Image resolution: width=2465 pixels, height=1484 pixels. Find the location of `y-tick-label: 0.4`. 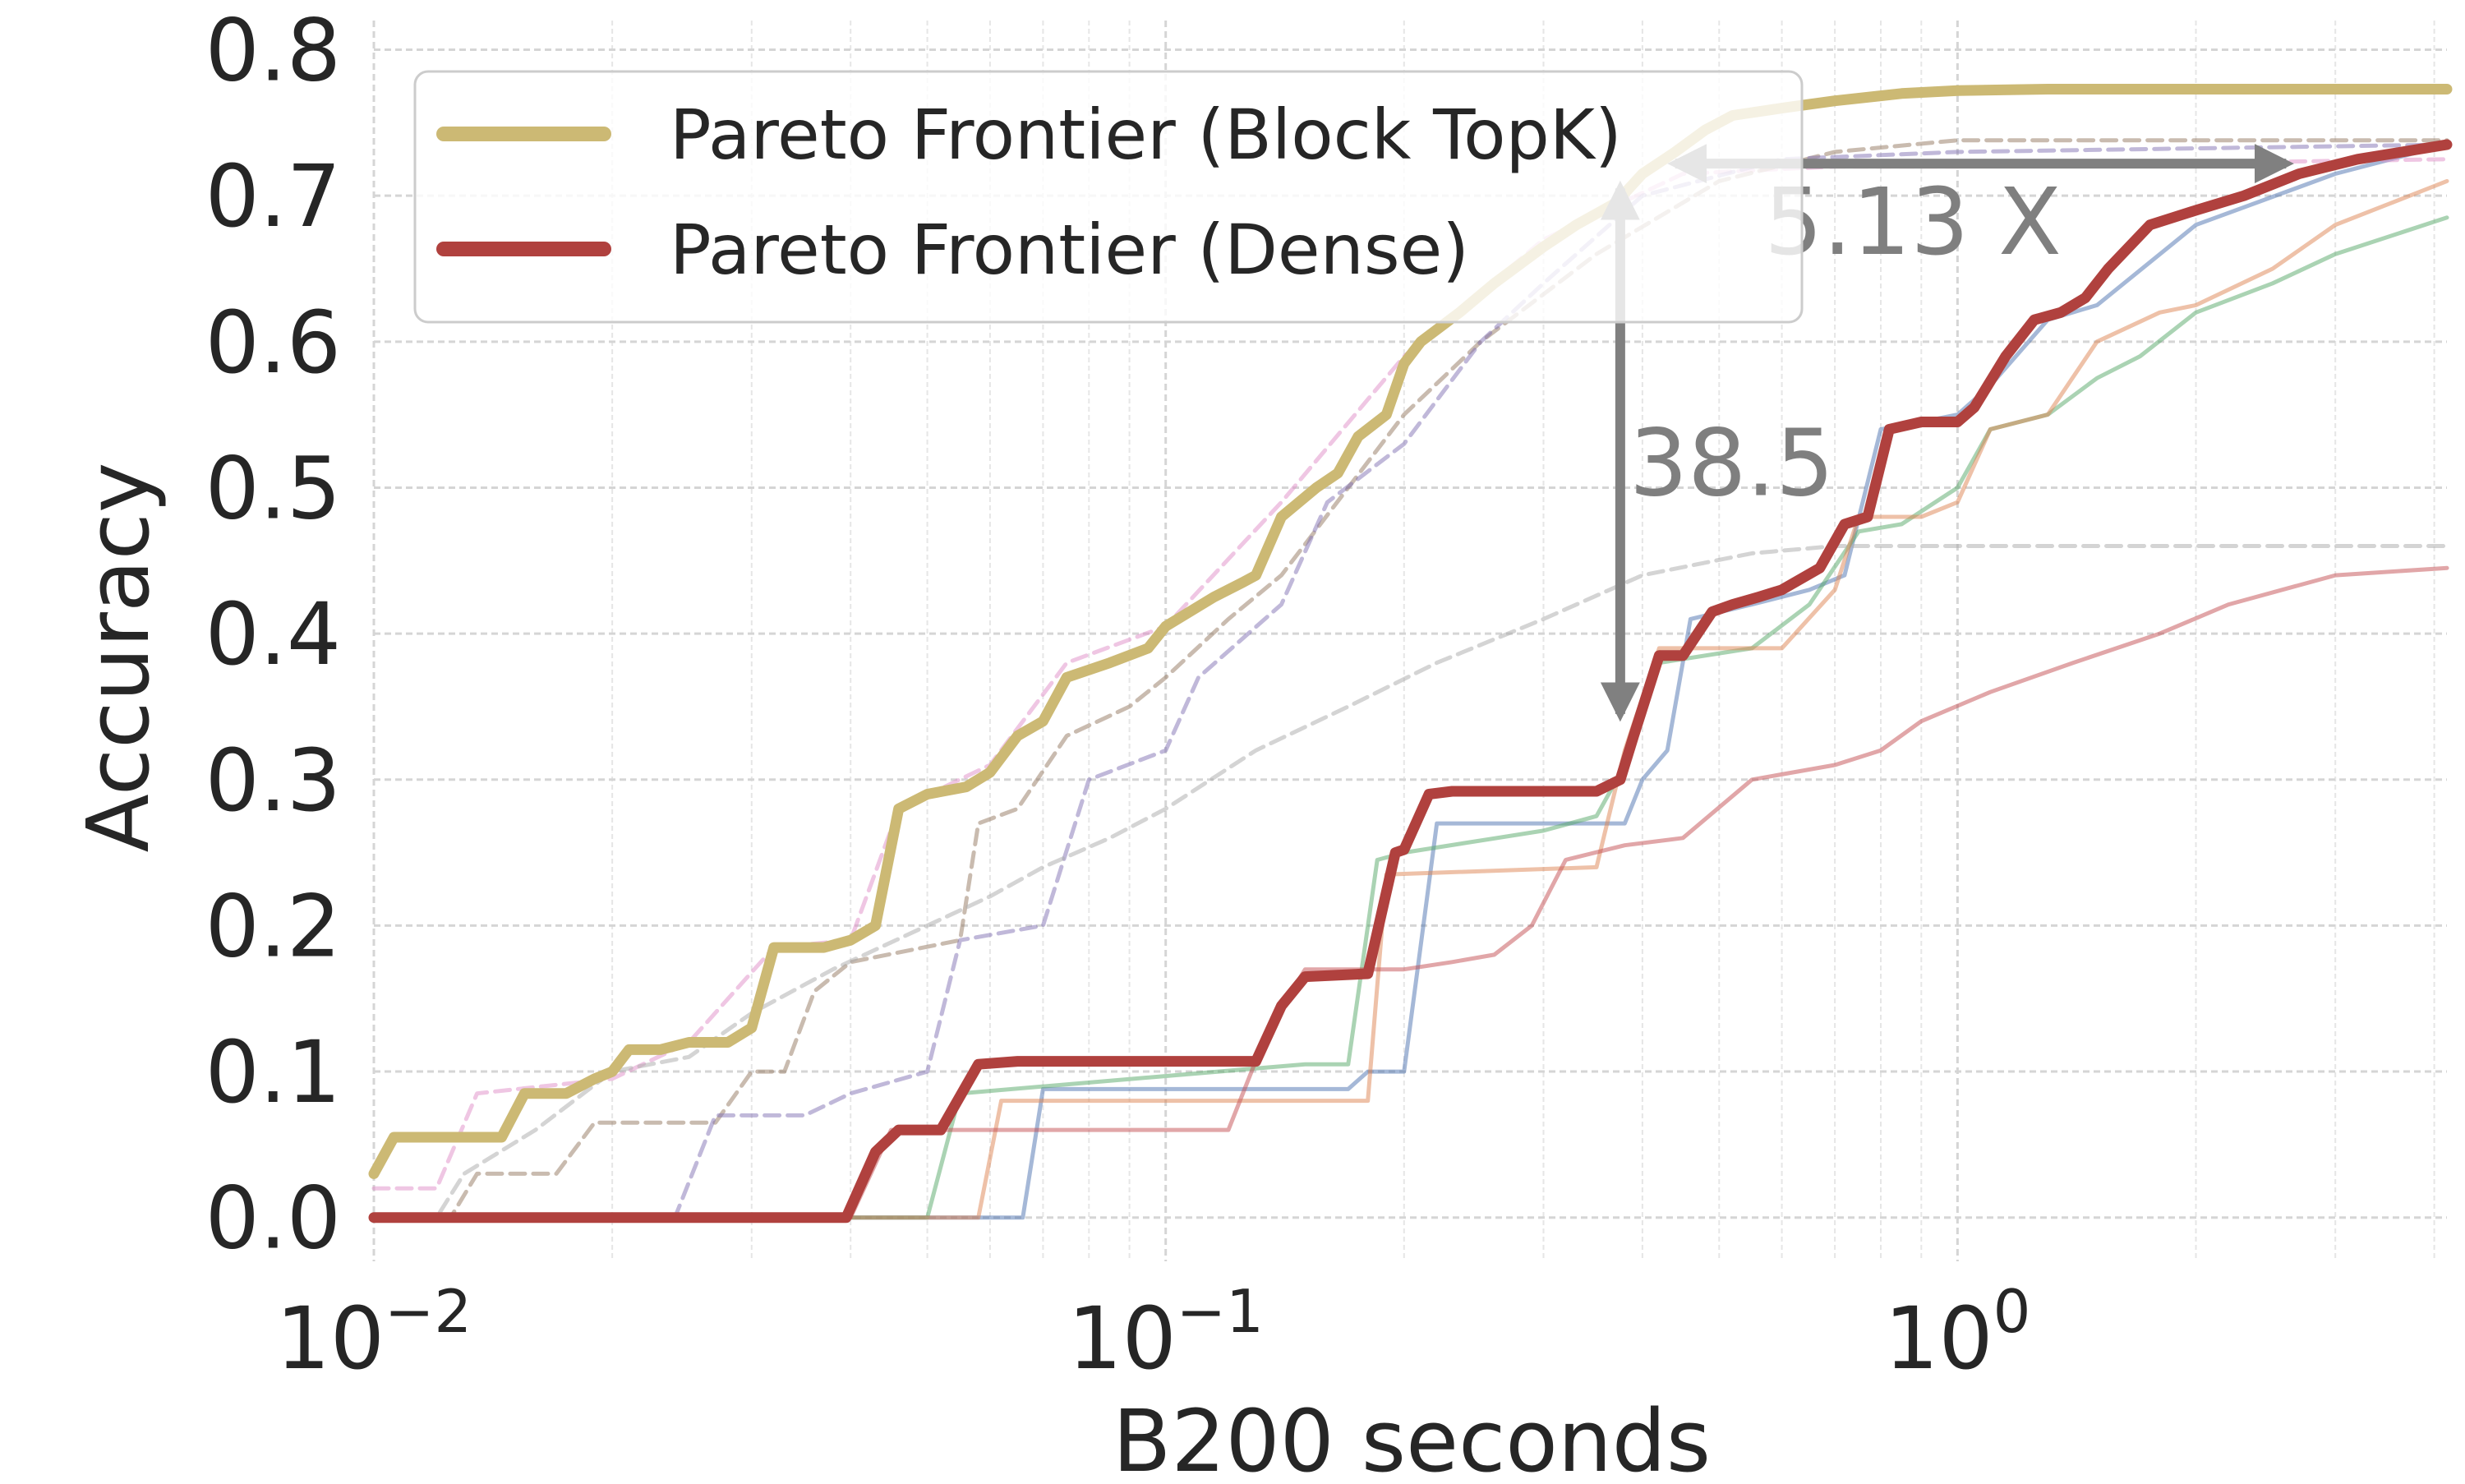

y-tick-label: 0.4 is located at coordinates (273, 634).